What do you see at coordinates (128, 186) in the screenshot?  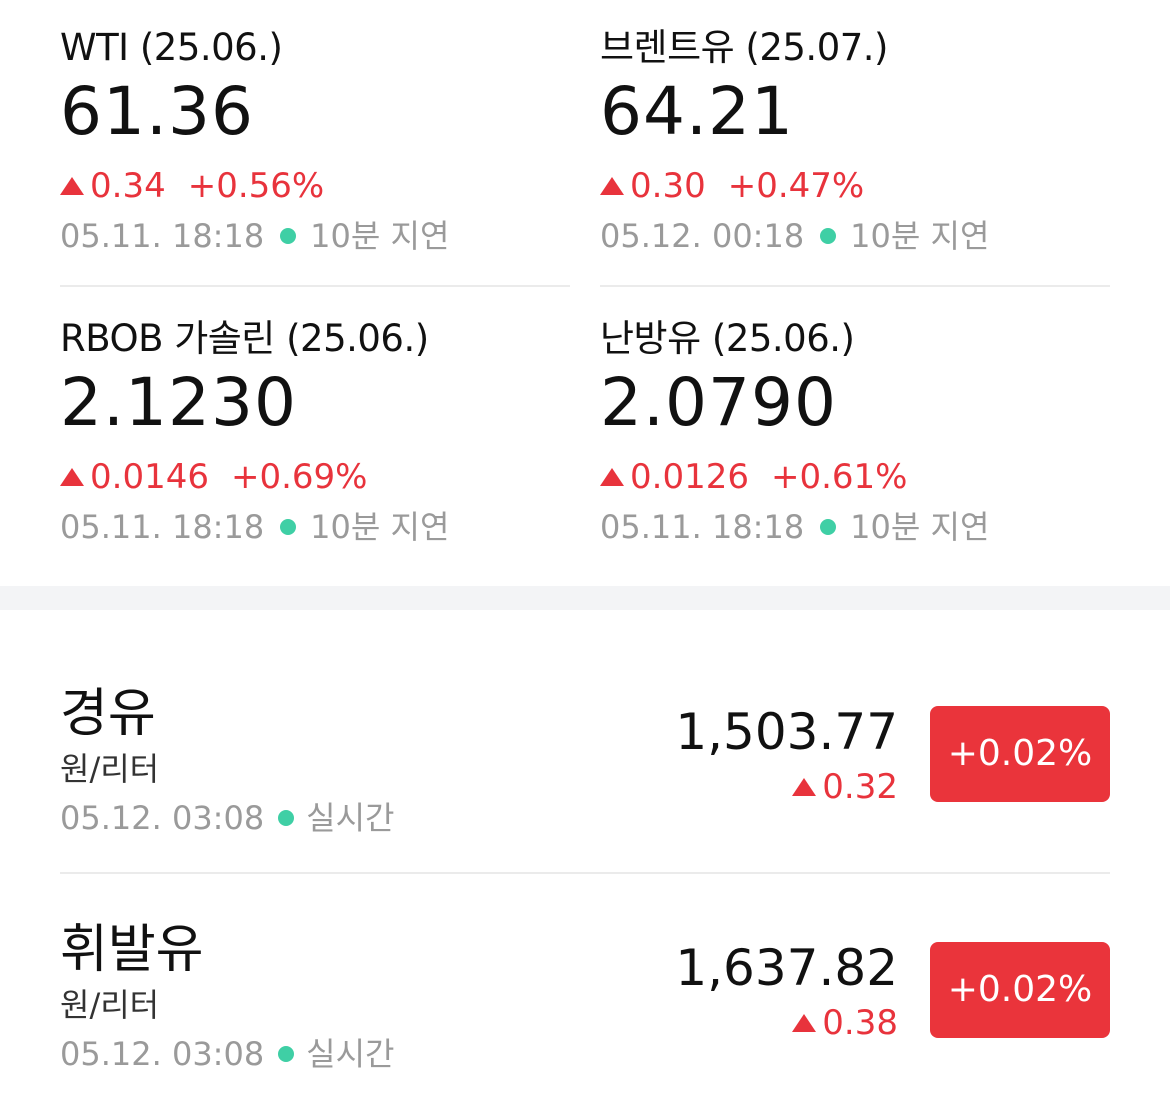 I see `change-value: 0.34` at bounding box center [128, 186].